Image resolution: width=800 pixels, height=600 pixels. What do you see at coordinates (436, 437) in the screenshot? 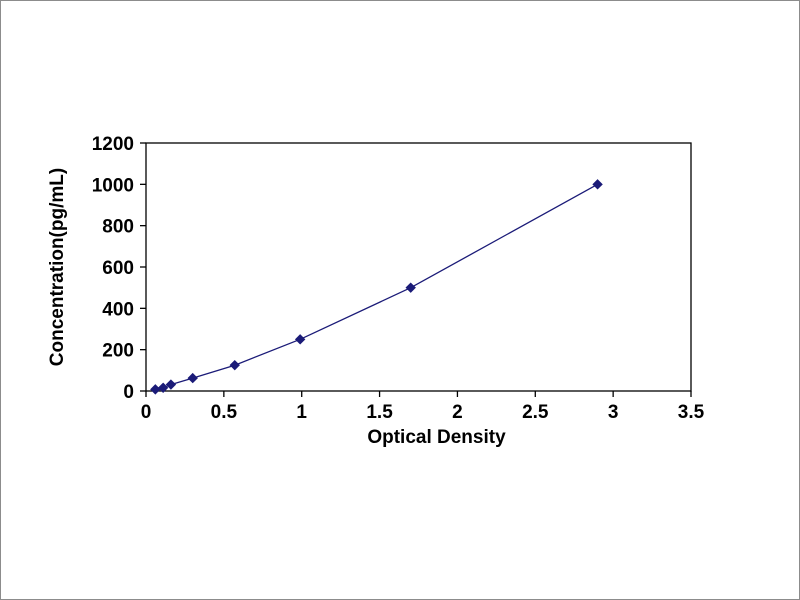
I see `x-axis-title-text: Optical Density` at bounding box center [436, 437].